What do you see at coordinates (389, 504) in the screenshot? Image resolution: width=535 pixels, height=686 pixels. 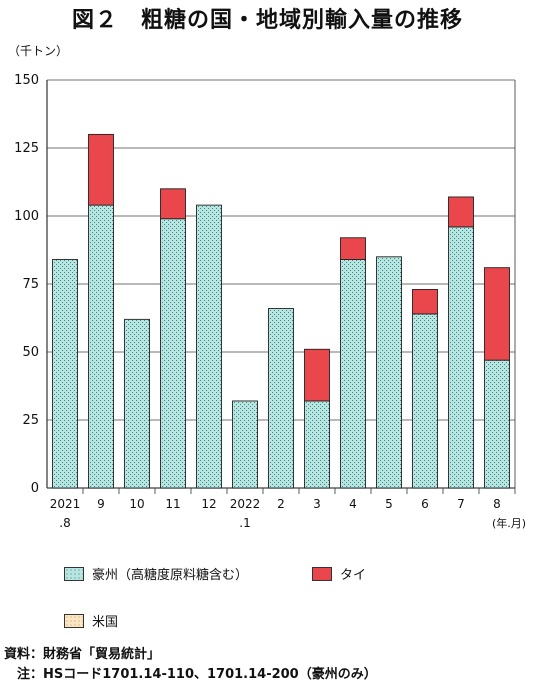 I see `x-tick-label-9: 5` at bounding box center [389, 504].